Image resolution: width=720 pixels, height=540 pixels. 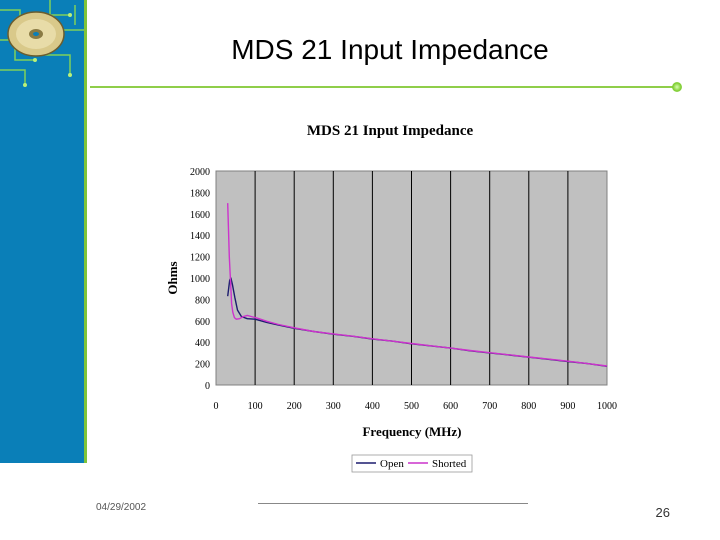 I want to click on footer-date: 04/29/2002, so click(x=121, y=507).